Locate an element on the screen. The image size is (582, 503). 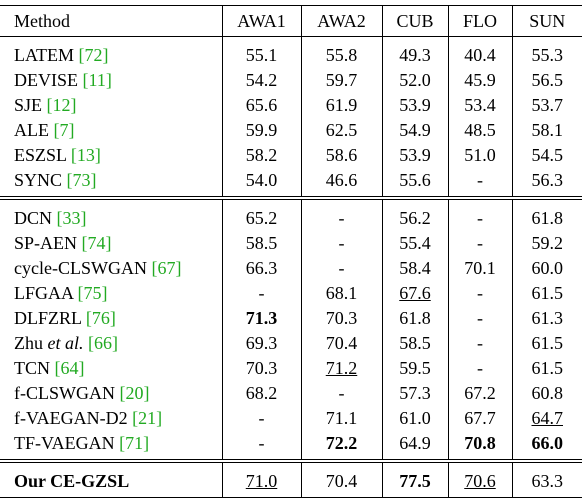
value-cell: 71.3 is located at coordinates (261, 318).